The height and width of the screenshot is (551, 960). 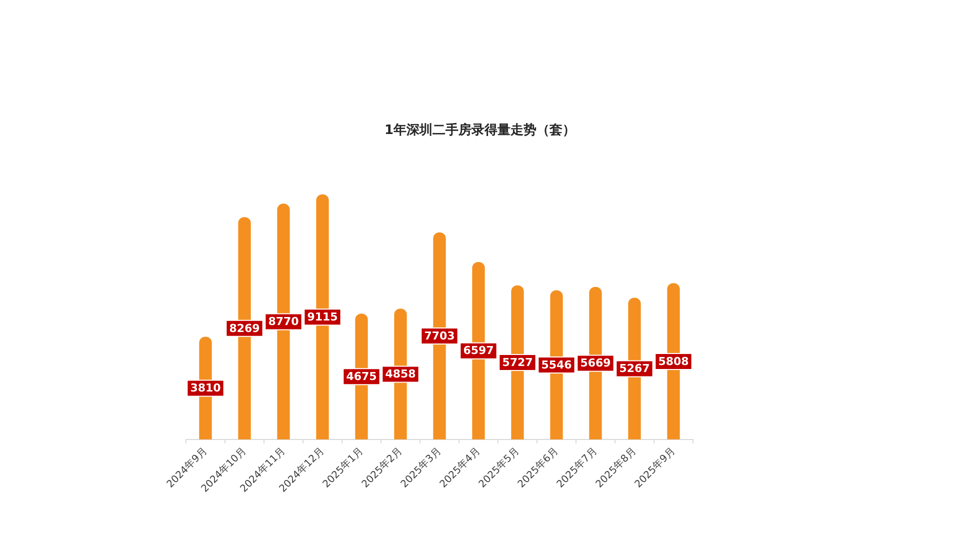 I want to click on data-label: 5546, so click(x=556, y=365).